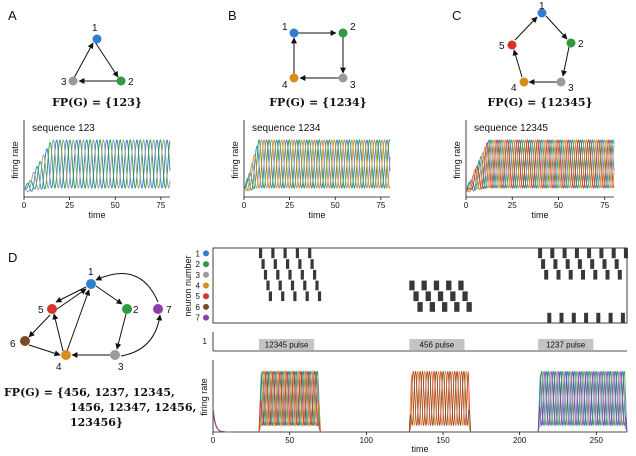 The height and width of the screenshot is (456, 636). Describe the element at coordinates (537, 203) in the screenshot. I see `ticks-c: 0 25 50 75` at that location.